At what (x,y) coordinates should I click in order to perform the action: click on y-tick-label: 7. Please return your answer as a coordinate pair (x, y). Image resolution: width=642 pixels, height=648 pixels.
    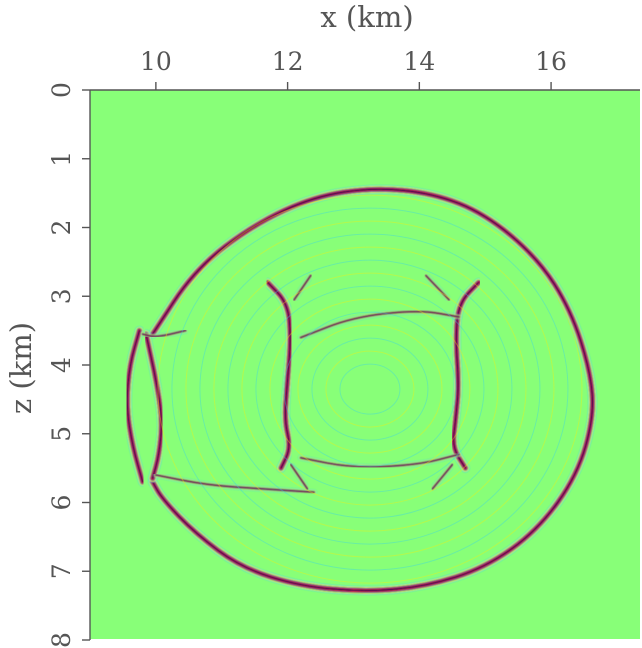
    Looking at the image, I should click on (61, 571).